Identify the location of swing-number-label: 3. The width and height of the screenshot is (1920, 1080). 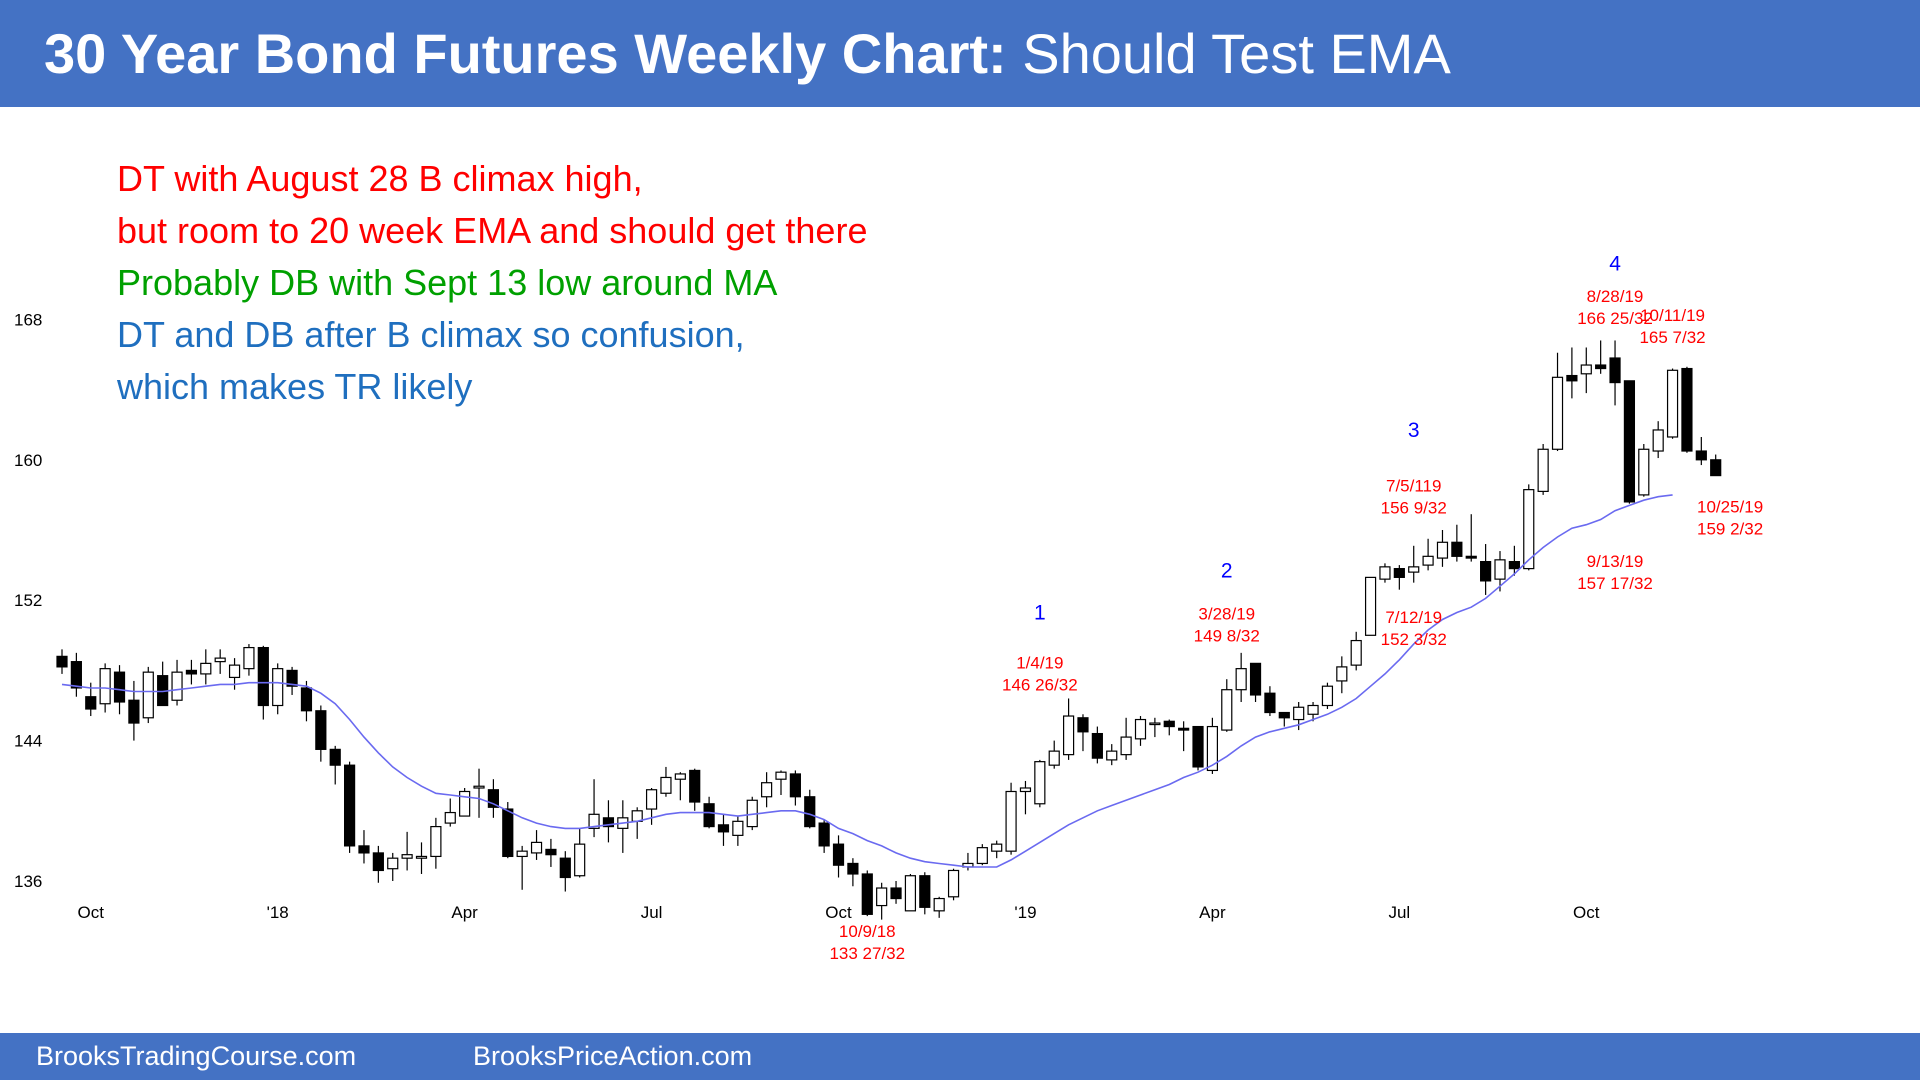
(1414, 430).